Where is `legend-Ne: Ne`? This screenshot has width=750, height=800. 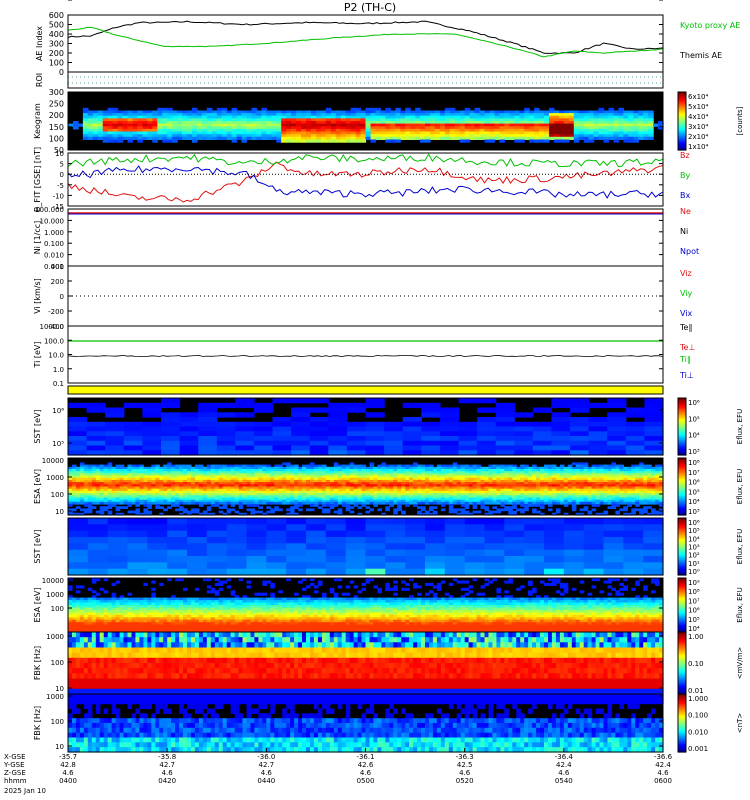
legend-Ne: Ne is located at coordinates (685, 211).